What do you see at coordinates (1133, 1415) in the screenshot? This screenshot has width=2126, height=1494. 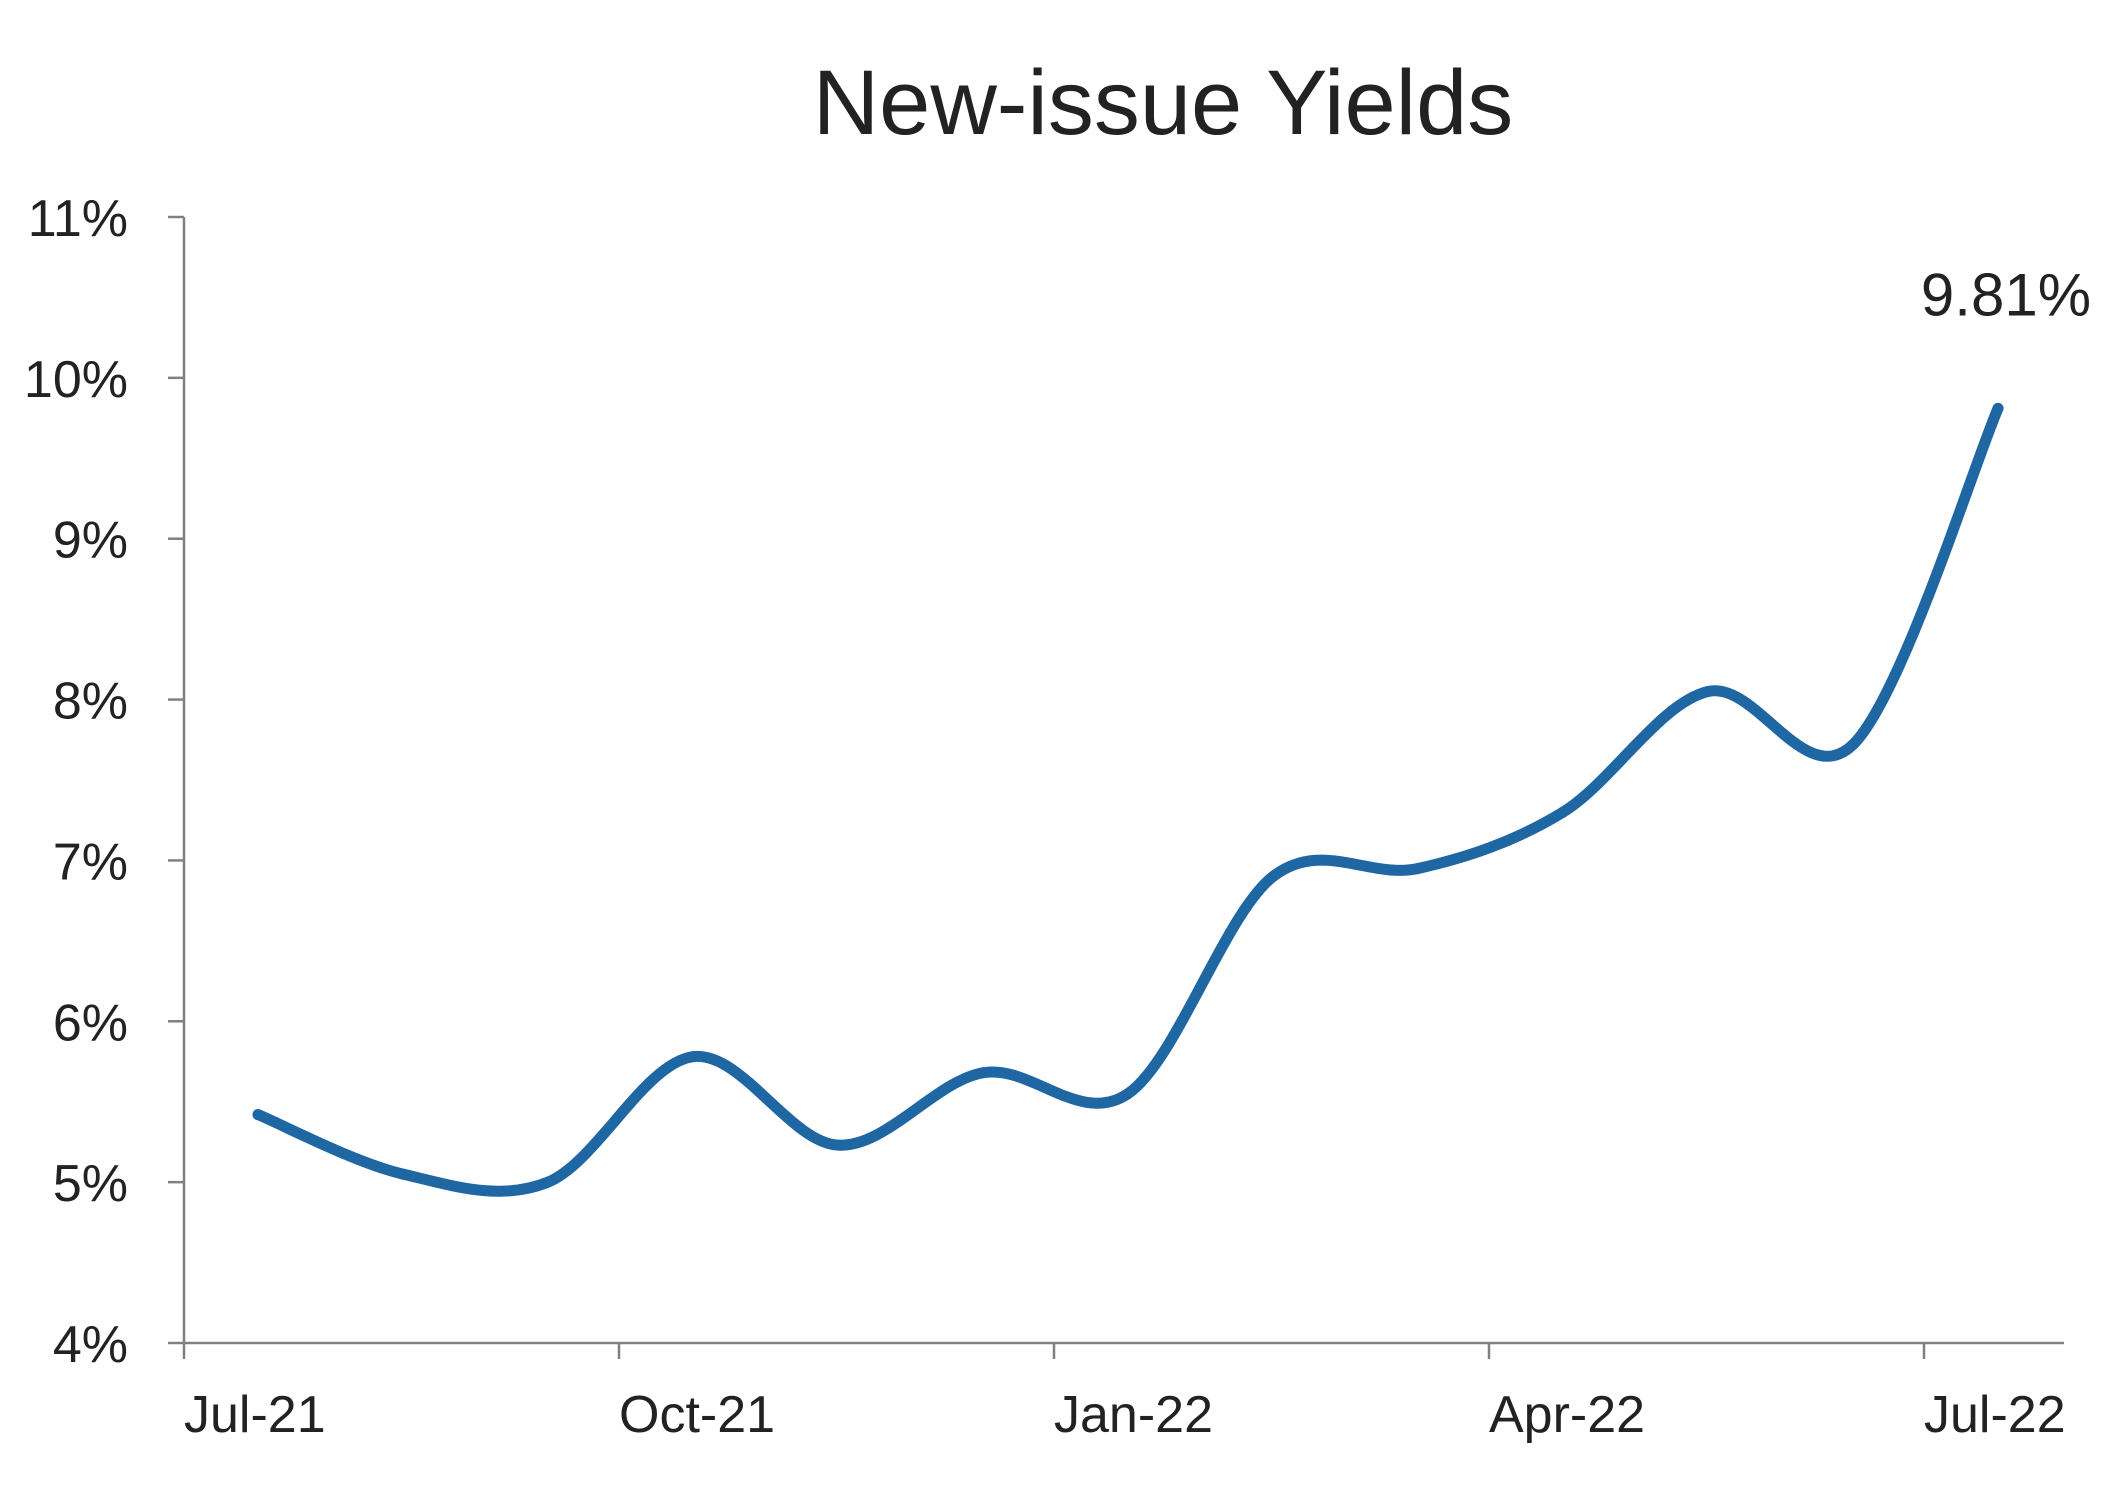 I see `x-tick-label: Jan-22` at bounding box center [1133, 1415].